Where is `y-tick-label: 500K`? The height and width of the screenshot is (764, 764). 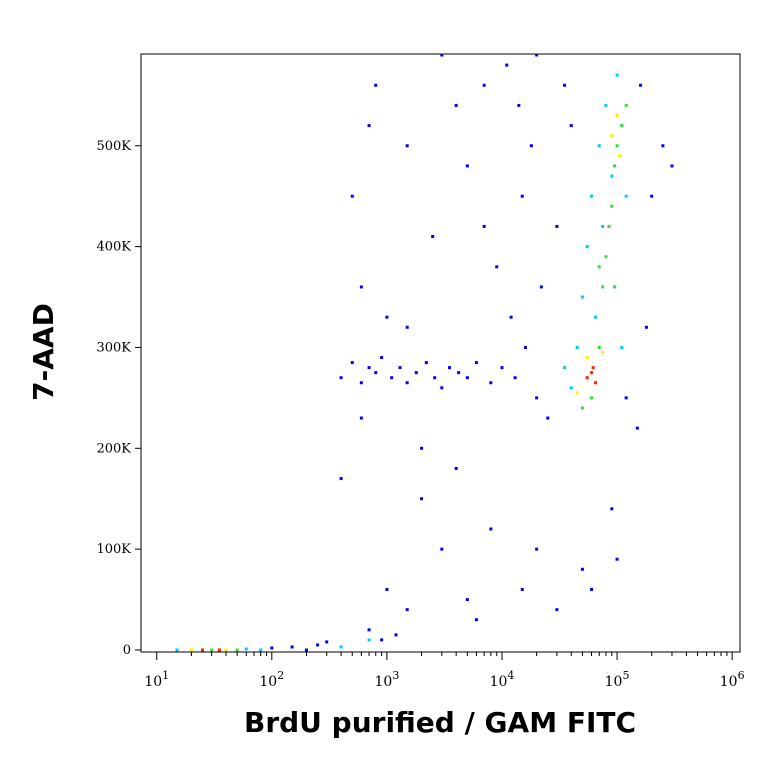 y-tick-label: 500K is located at coordinates (113, 146).